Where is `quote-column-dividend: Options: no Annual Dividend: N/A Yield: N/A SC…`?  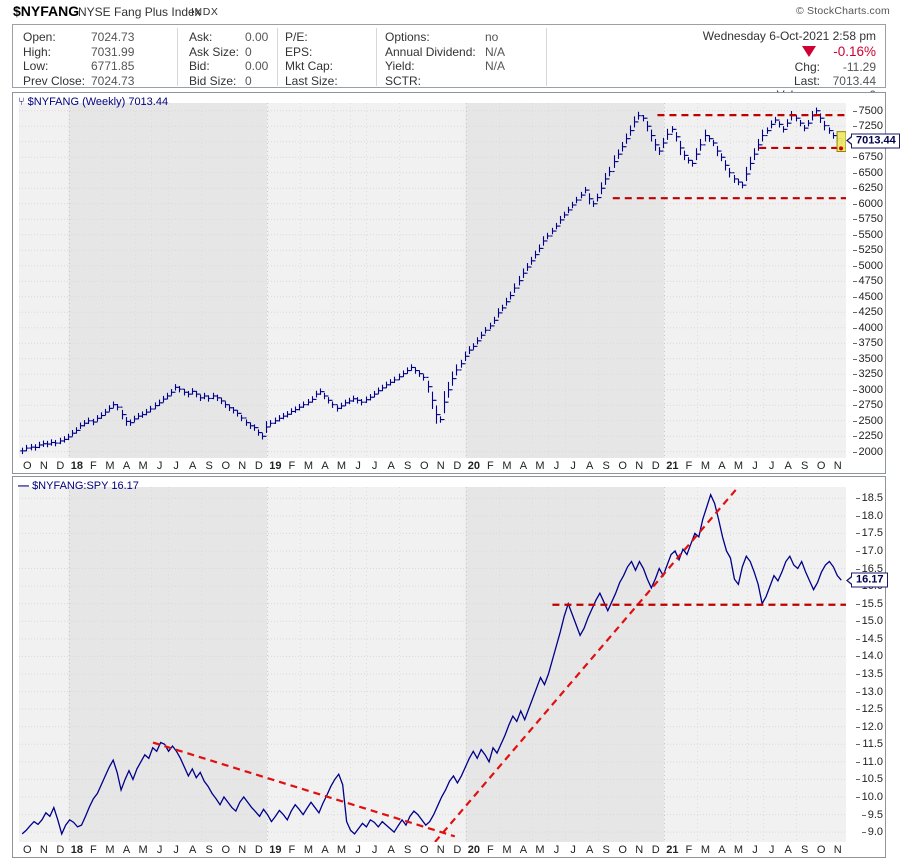
quote-column-dividend: Options: no Annual Dividend: N/A Yield: N/A SC… is located at coordinates (445, 59).